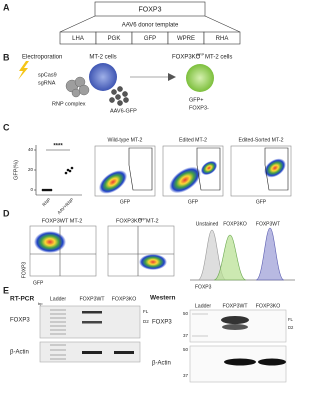  What do you see at coordinates (163, 298) in the screenshot?
I see `section-title: Western` at bounding box center [163, 298].